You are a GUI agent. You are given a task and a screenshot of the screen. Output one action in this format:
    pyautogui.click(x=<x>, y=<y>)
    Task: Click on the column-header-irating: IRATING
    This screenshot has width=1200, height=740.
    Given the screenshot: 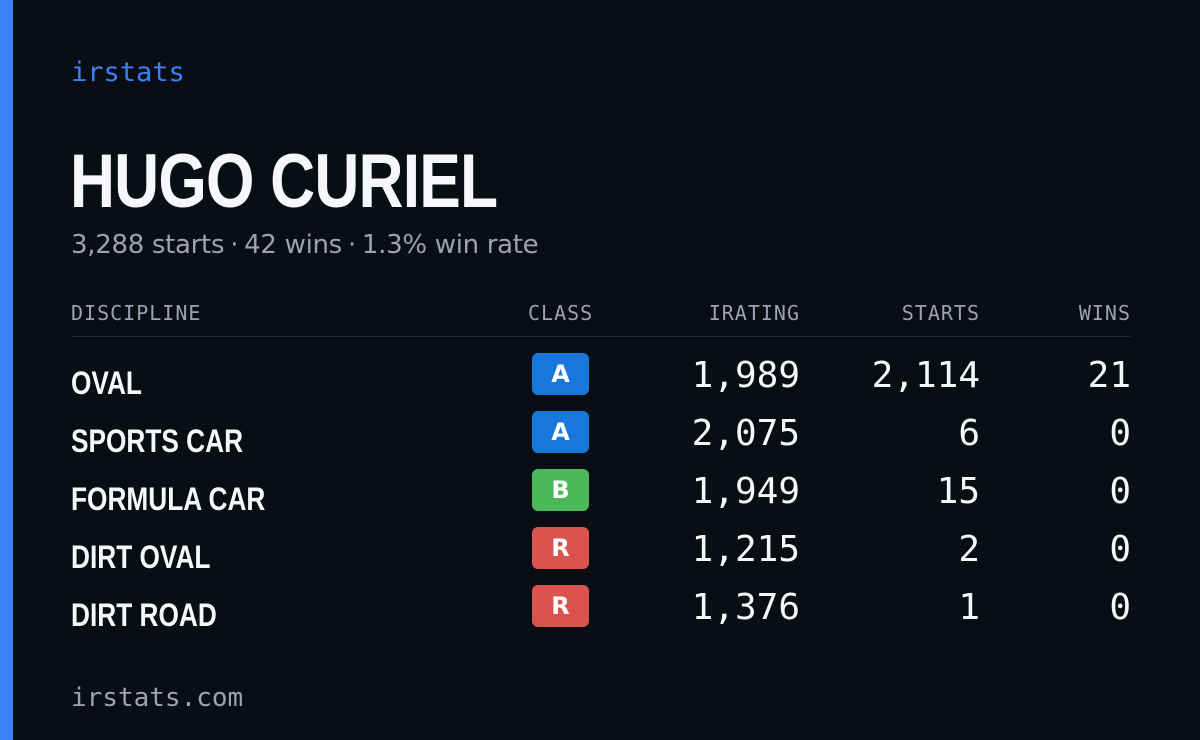 What is the action you would take?
    pyautogui.click(x=754, y=313)
    